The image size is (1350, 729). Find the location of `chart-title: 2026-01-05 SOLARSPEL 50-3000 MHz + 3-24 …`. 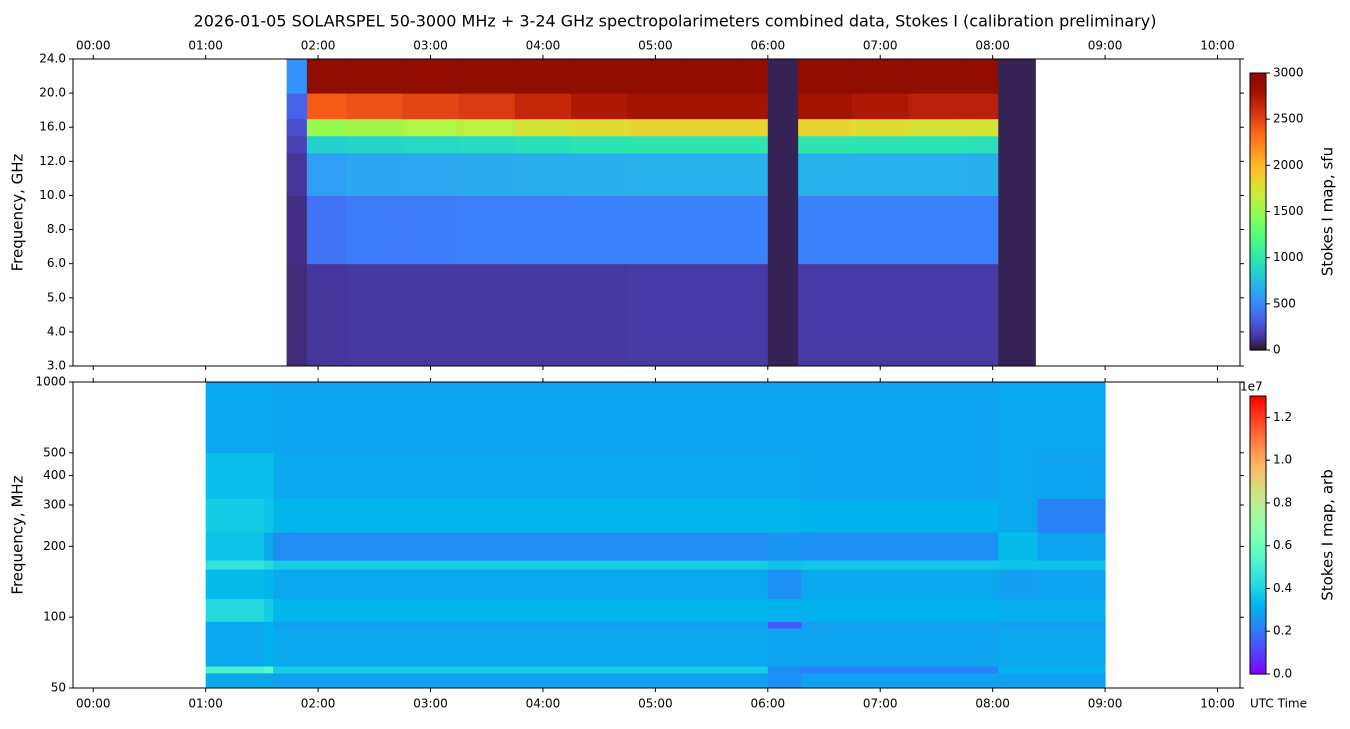

chart-title: 2026-01-05 SOLARSPEL 50-3000 MHz + 3-24 … is located at coordinates (675, 21).